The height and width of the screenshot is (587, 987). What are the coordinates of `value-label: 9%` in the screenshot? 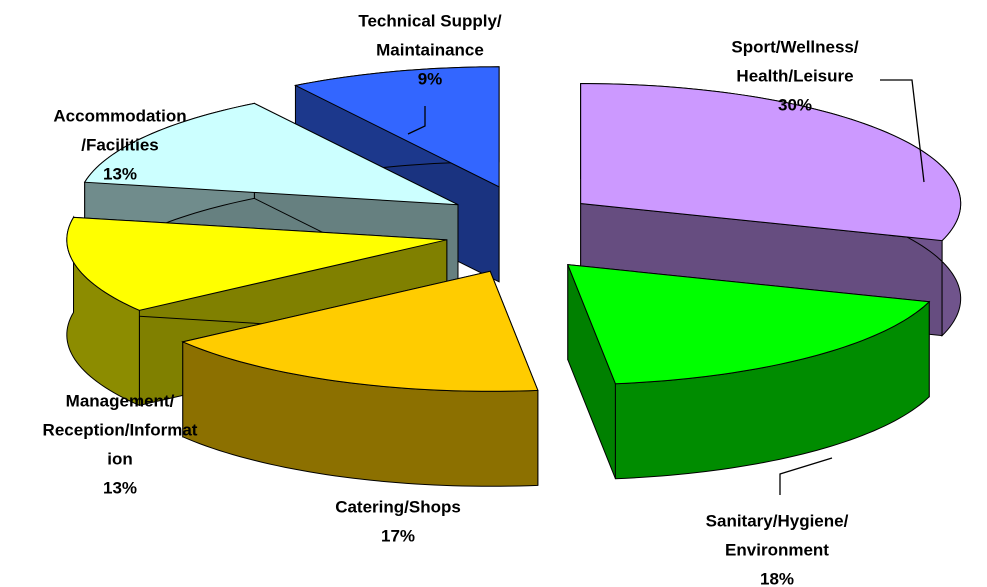 It's located at (430, 78).